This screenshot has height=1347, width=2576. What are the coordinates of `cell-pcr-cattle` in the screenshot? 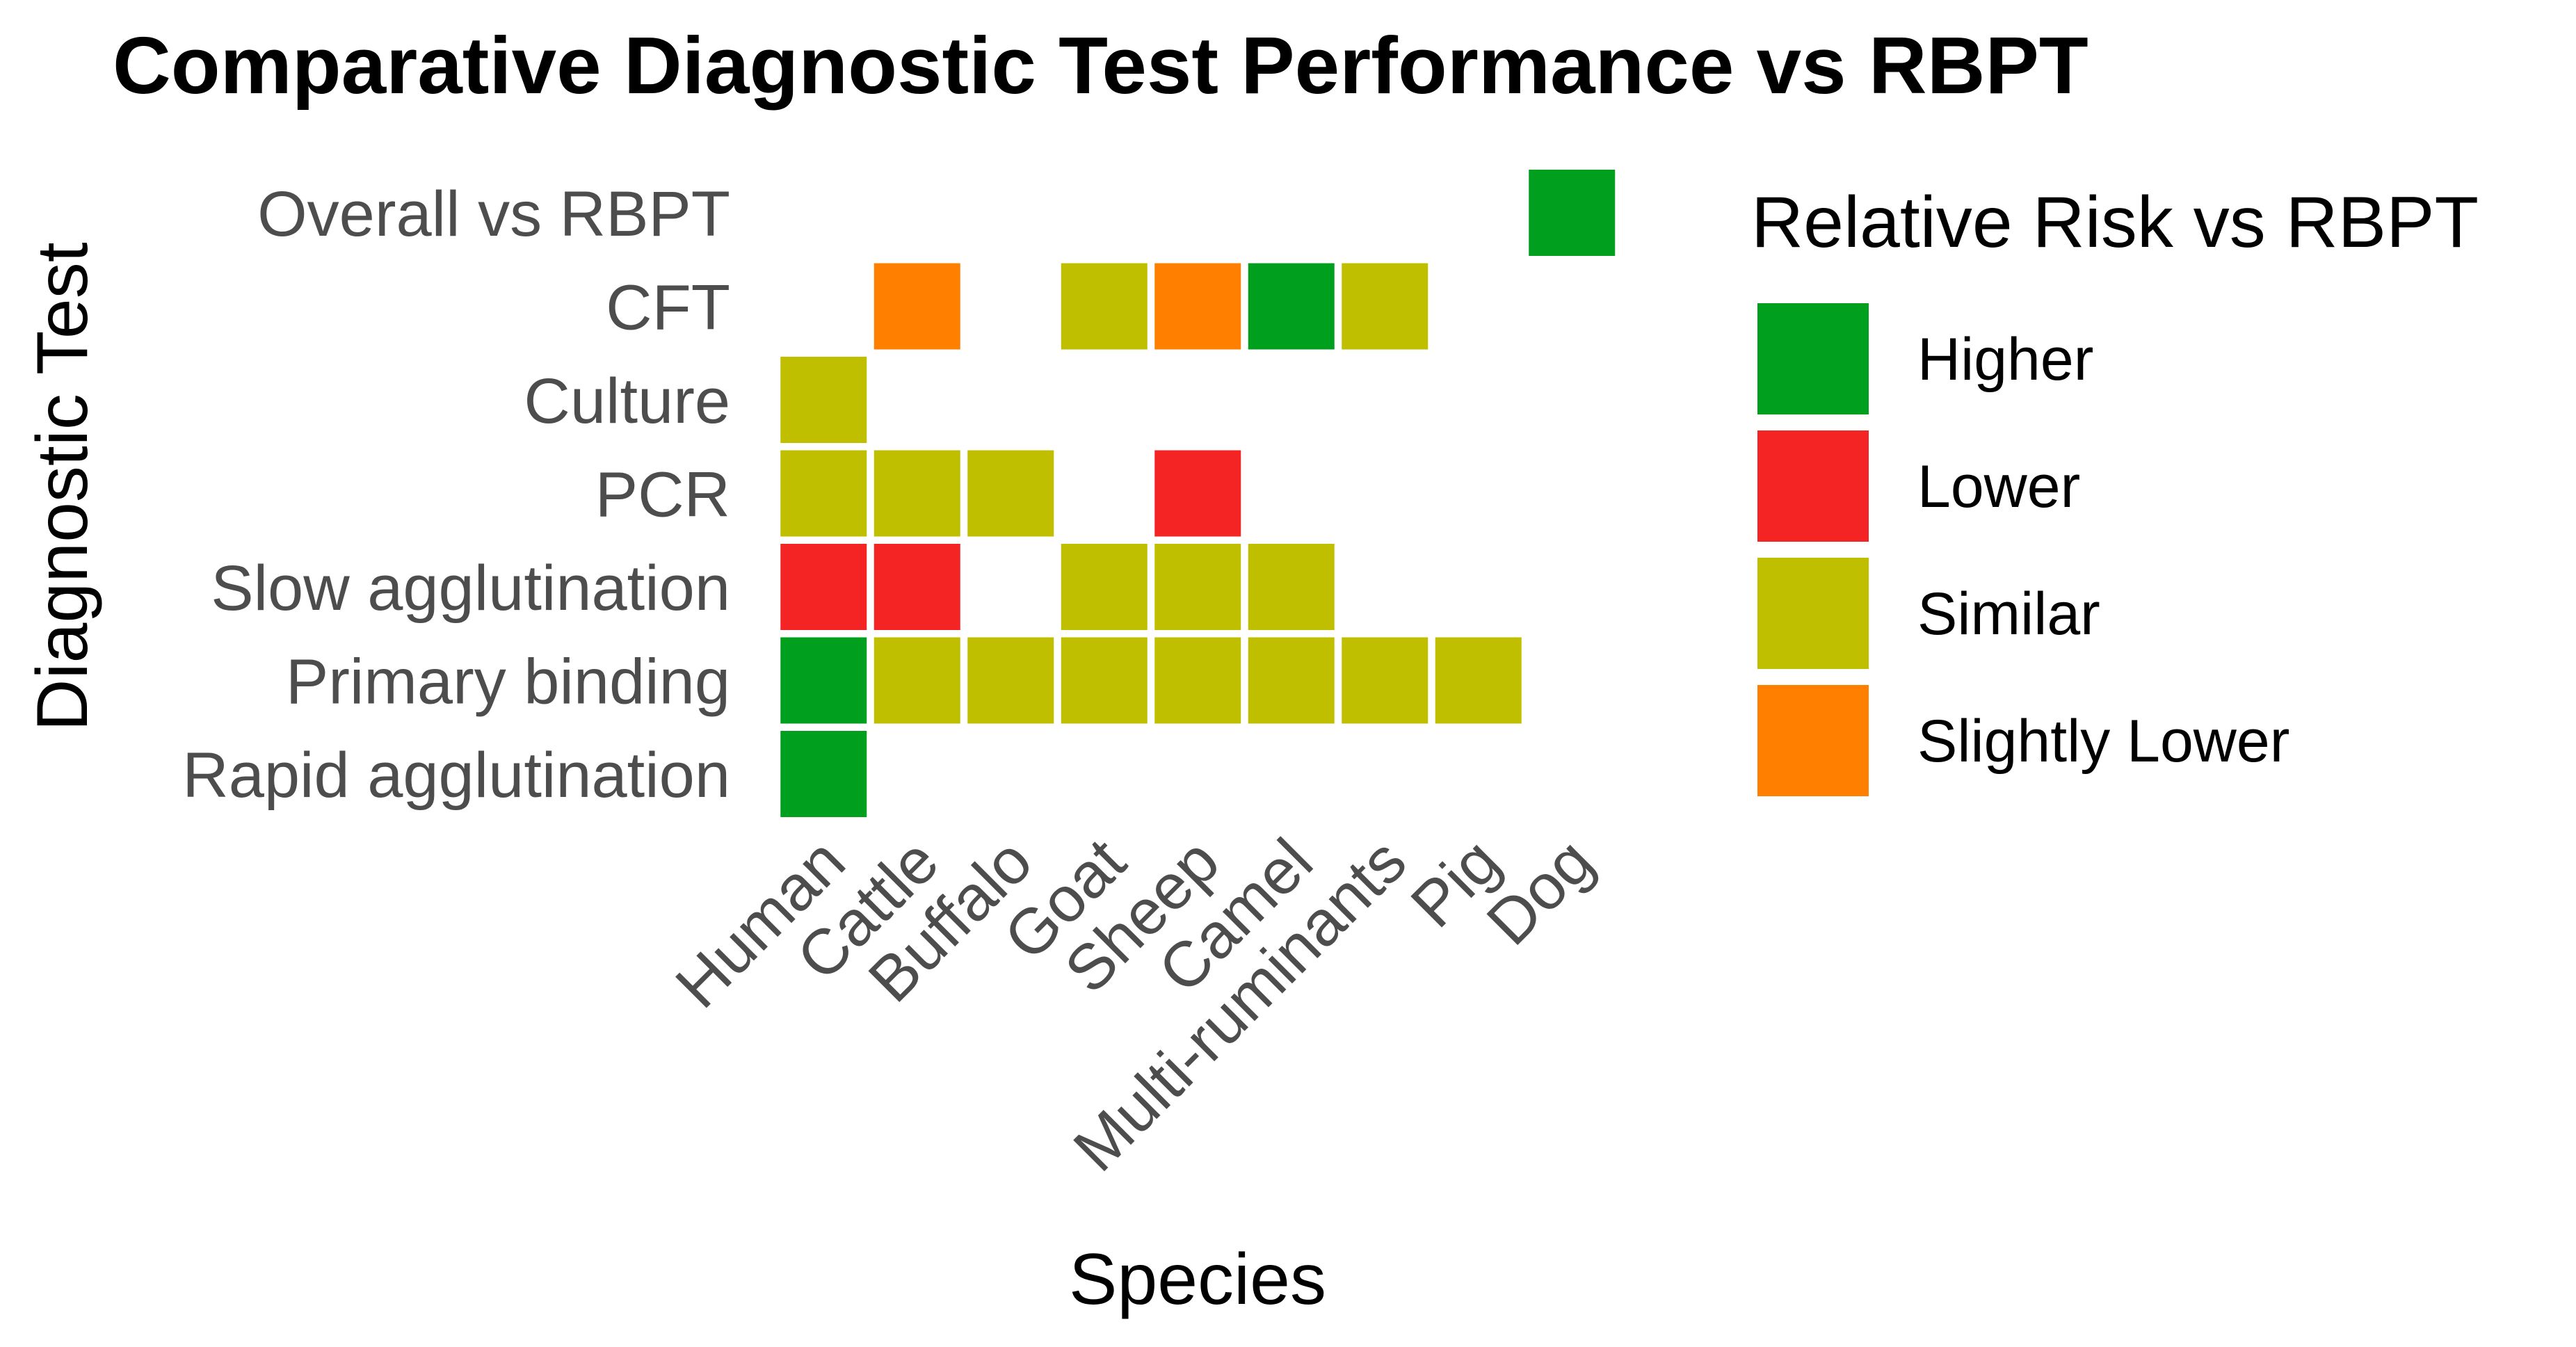 It's located at (917, 494).